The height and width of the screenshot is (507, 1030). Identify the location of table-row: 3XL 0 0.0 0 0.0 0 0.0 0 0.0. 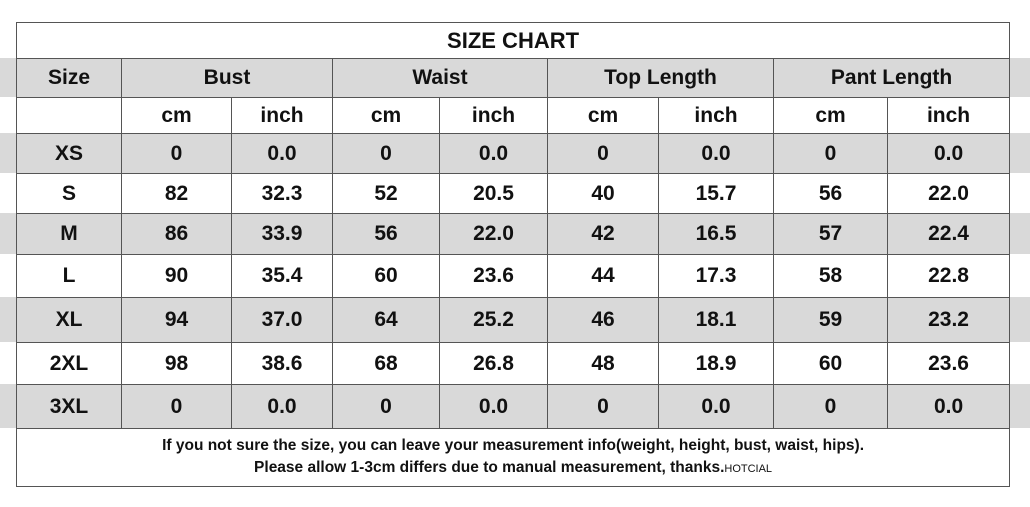
(513, 406).